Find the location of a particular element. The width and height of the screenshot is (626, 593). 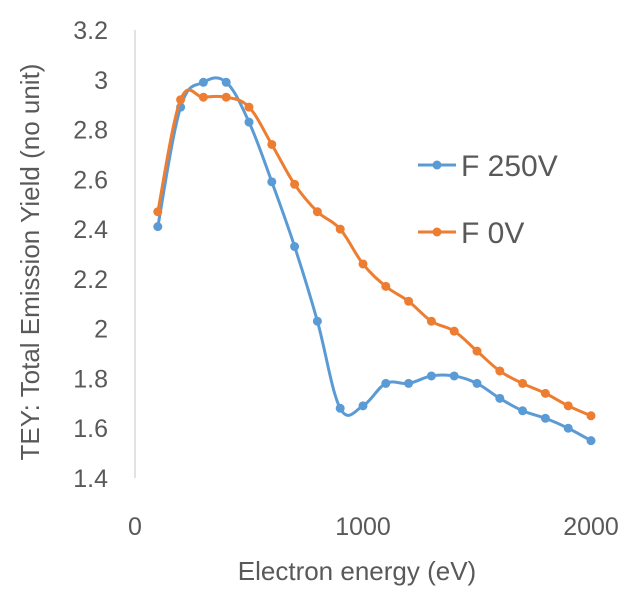

x-tick-labels: 0 1000 2000 is located at coordinates (373, 527).